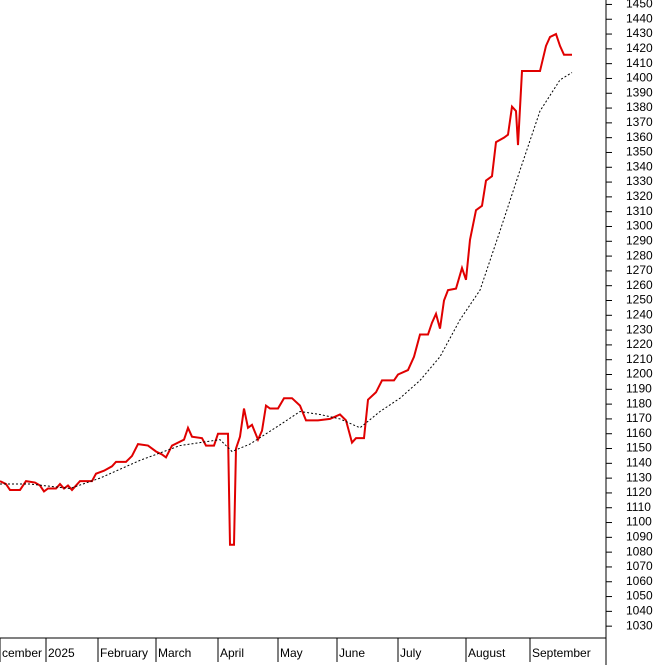 Image resolution: width=660 pixels, height=665 pixels. I want to click on y-tick-label: 1140, so click(639, 462).